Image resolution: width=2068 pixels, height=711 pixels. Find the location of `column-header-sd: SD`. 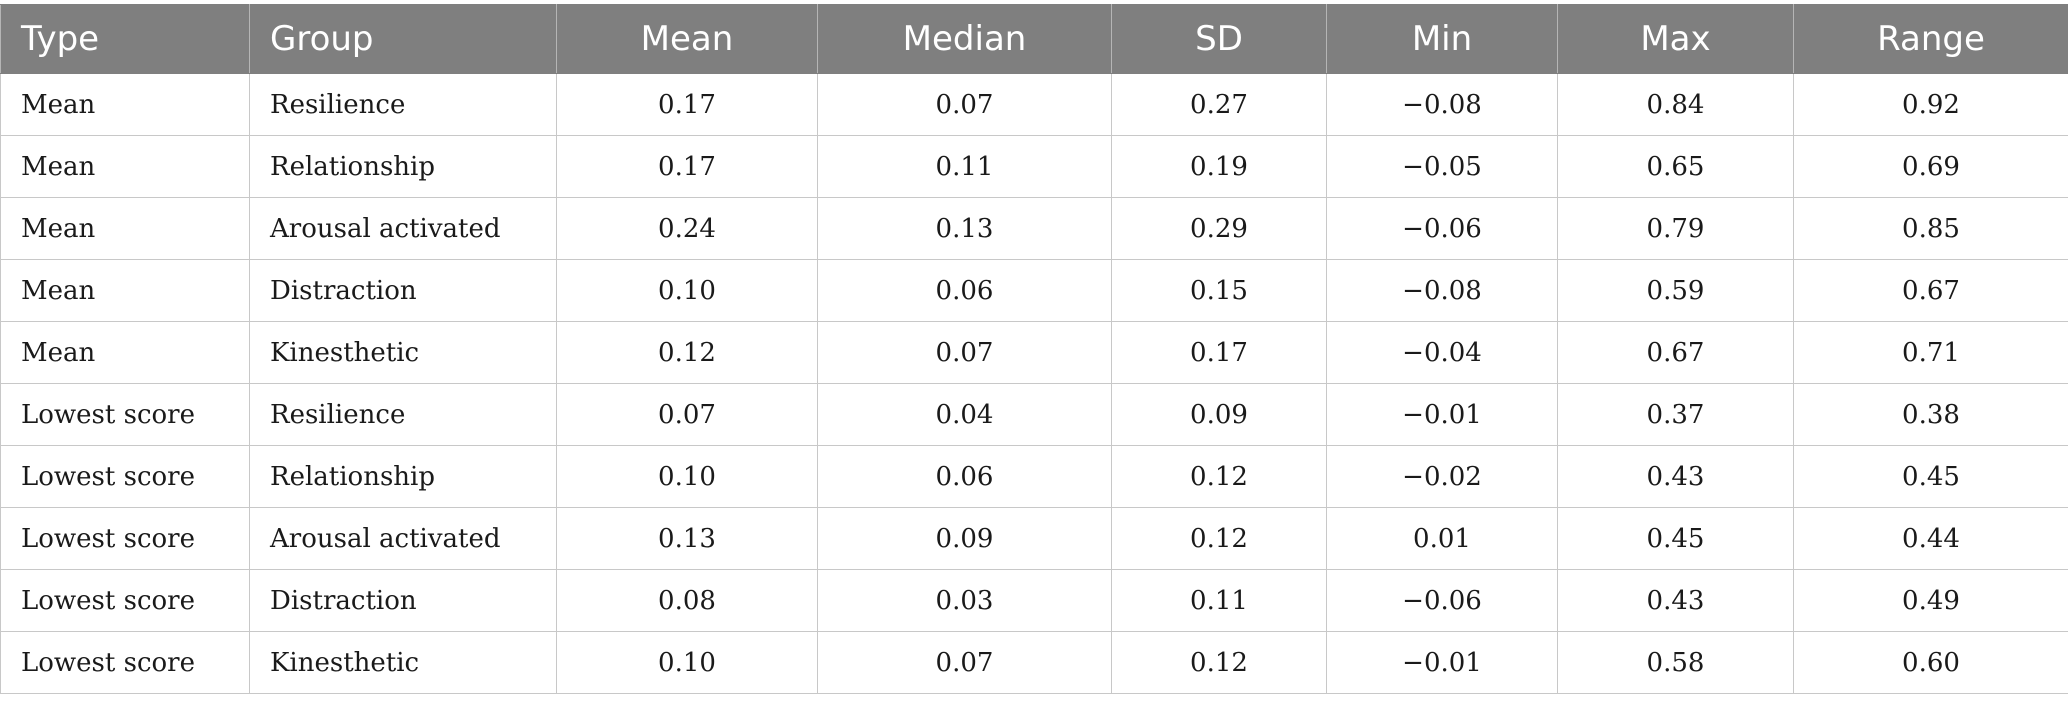

column-header-sd: SD is located at coordinates (1219, 39).